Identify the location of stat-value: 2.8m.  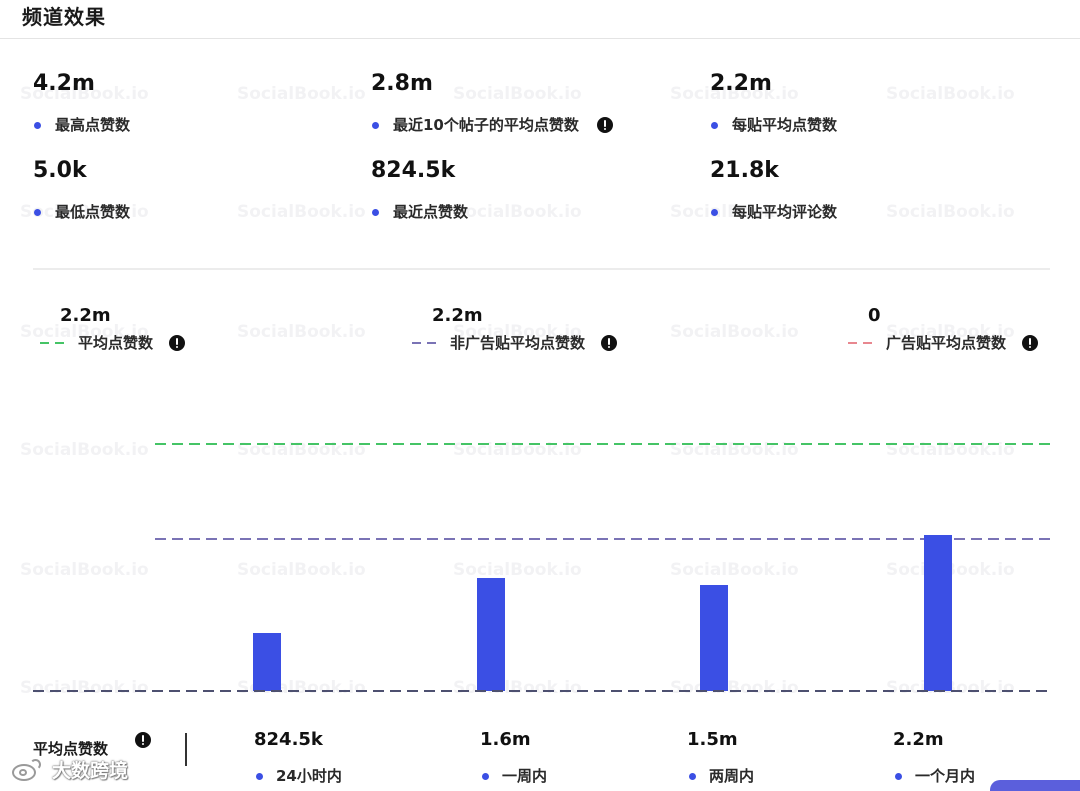
(402, 83).